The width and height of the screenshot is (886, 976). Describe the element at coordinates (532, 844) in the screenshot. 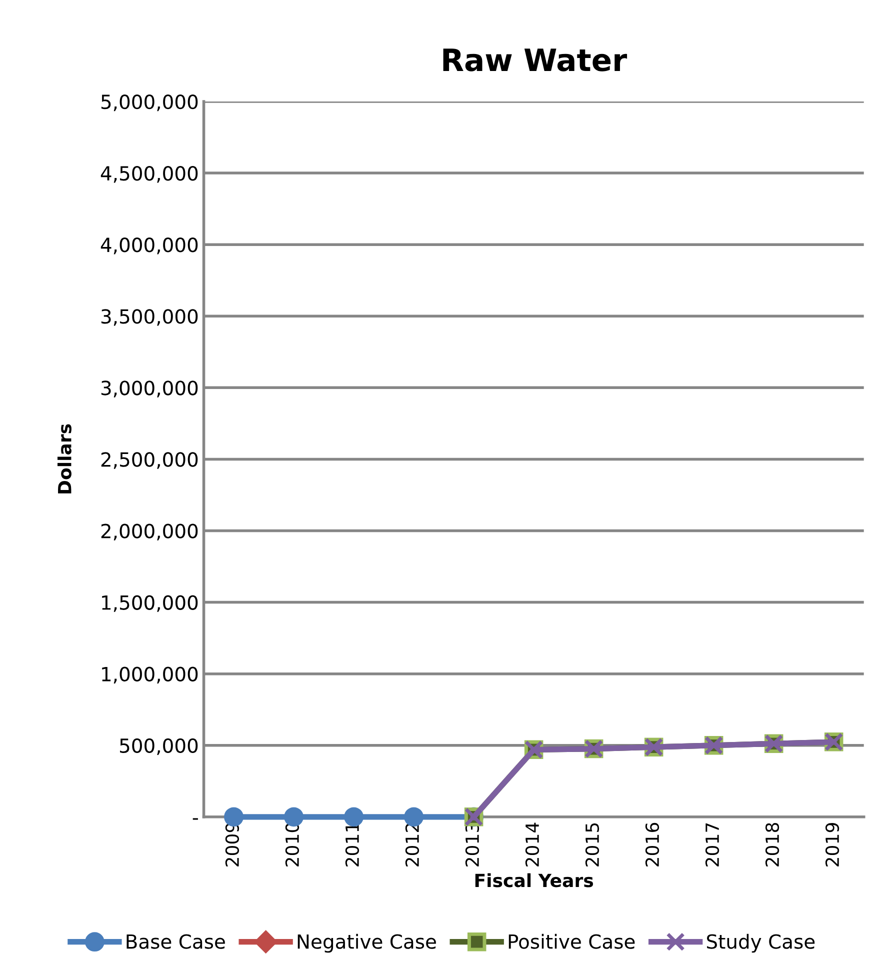

I see `x-tick-label: 2014` at that location.